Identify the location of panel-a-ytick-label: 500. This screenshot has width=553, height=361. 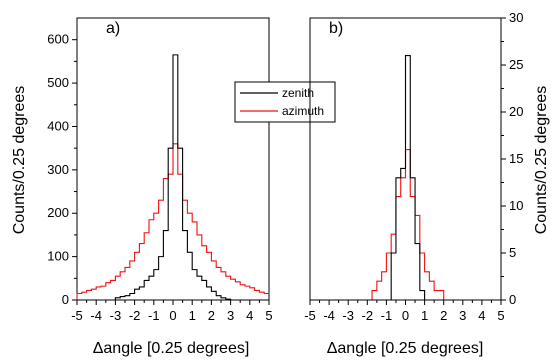
(58, 82).